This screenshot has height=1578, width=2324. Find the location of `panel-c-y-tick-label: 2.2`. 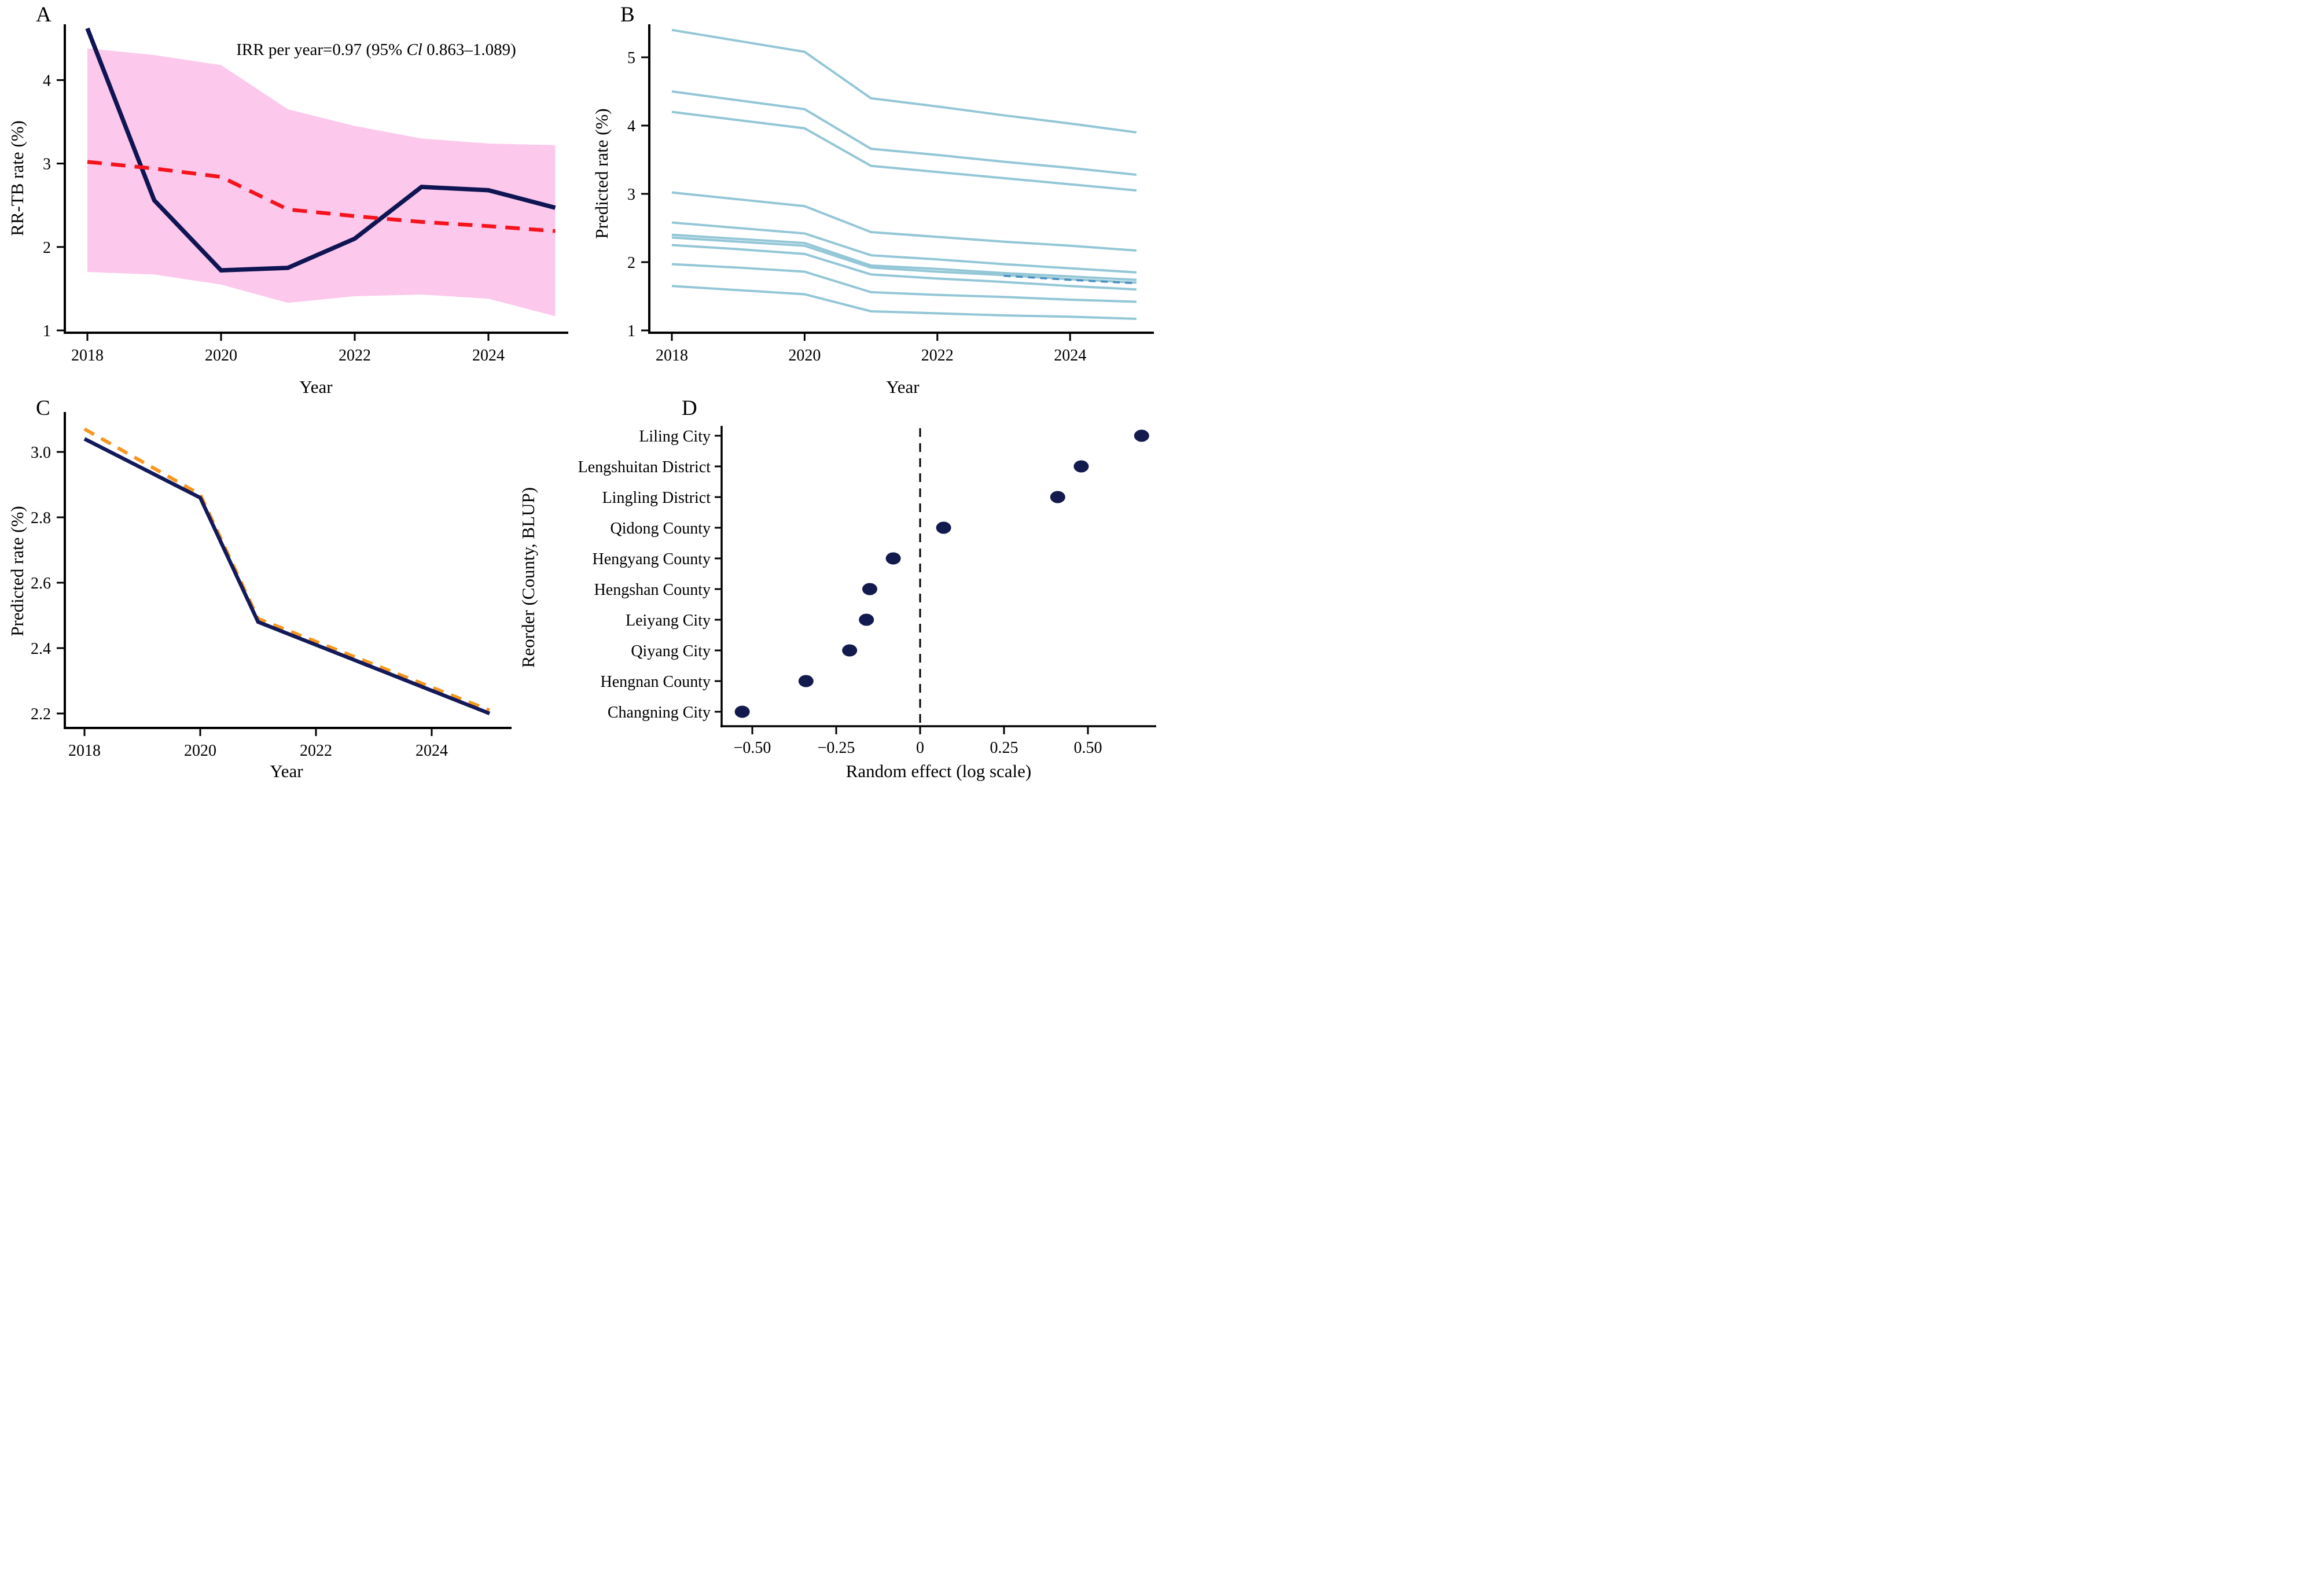

panel-c-y-tick-label: 2.2 is located at coordinates (41, 714).